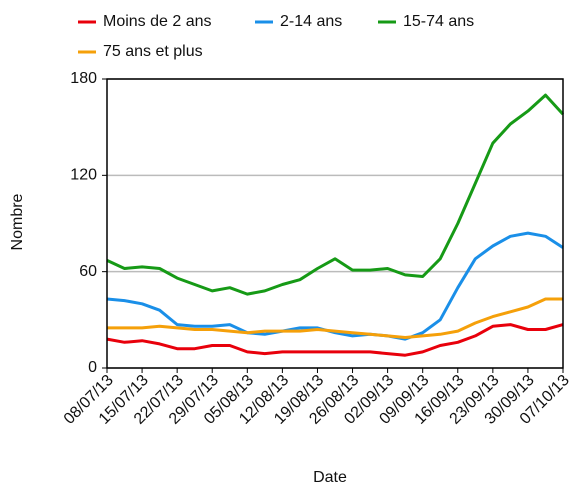 The height and width of the screenshot is (492, 569). What do you see at coordinates (92, 367) in the screenshot?
I see `y-tick-label: 0` at bounding box center [92, 367].